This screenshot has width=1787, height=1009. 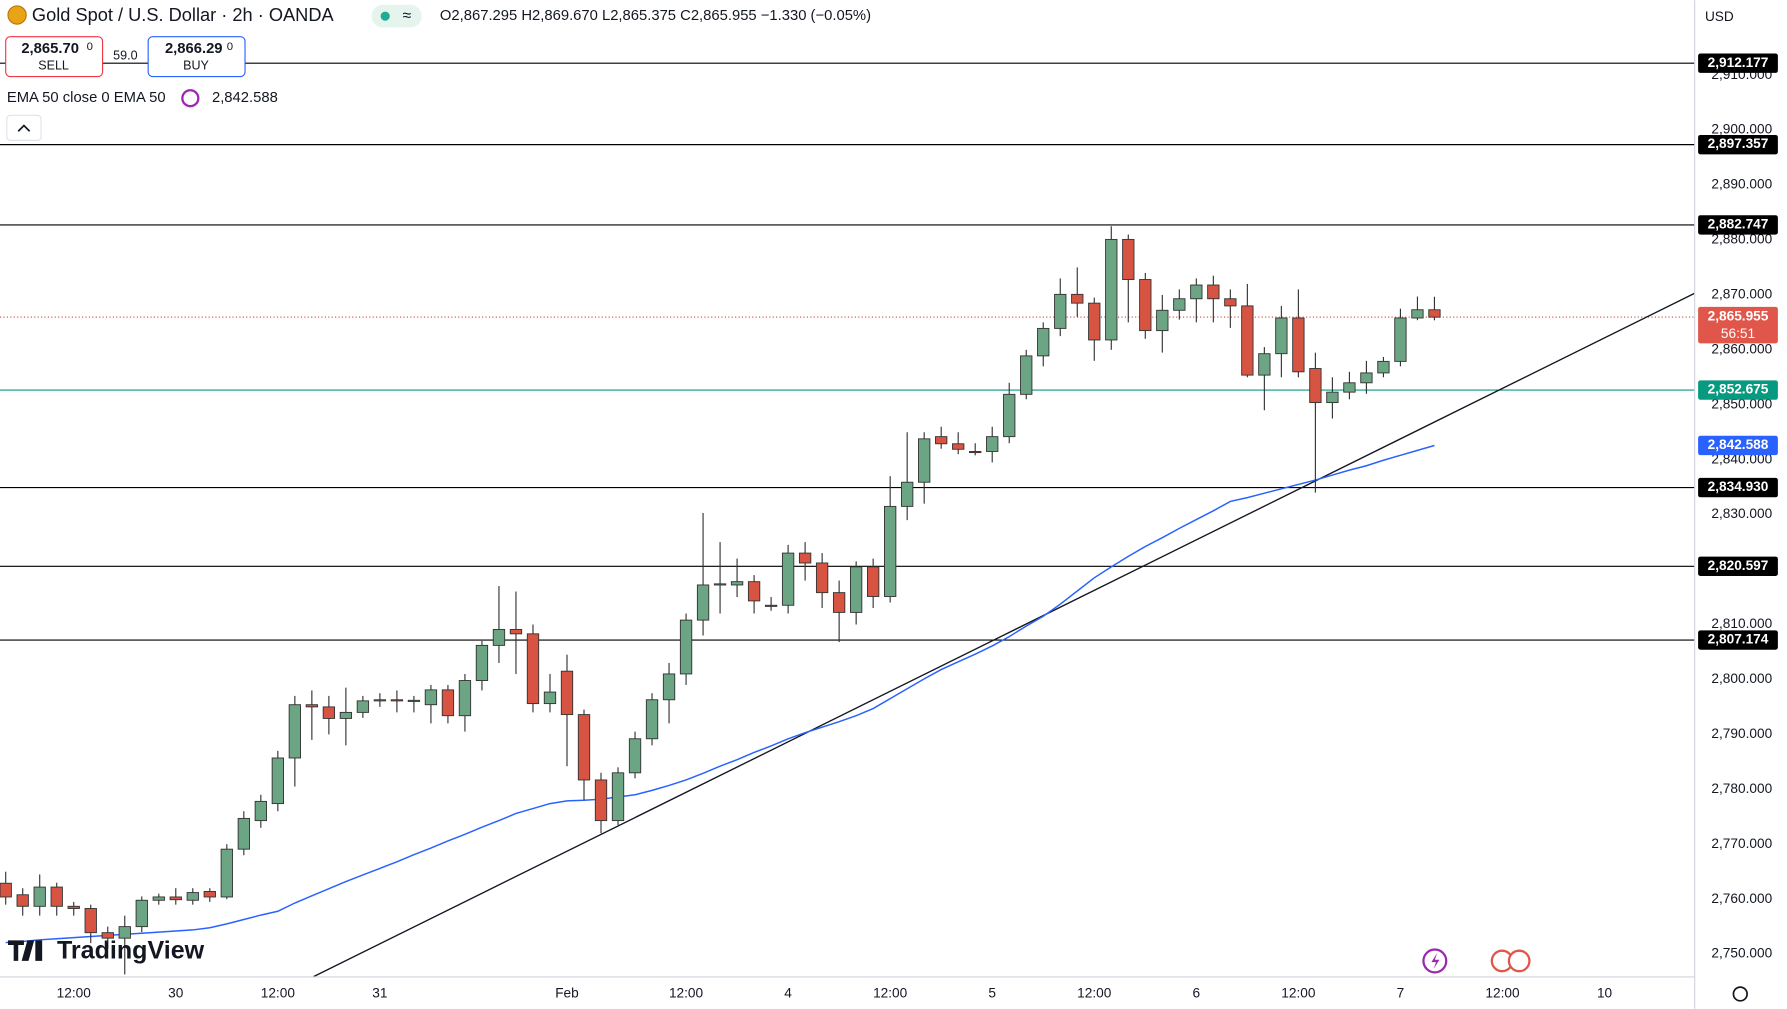 I want to click on currency-box, so click(x=1739, y=16).